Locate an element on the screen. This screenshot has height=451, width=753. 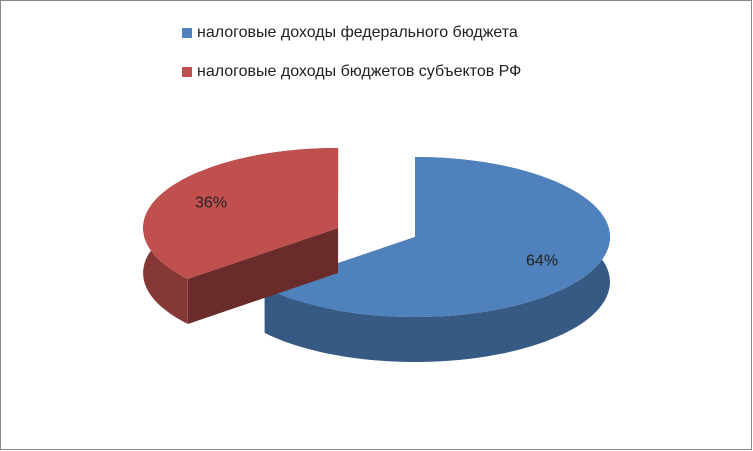
slice-side is located at coordinates (263, 275).